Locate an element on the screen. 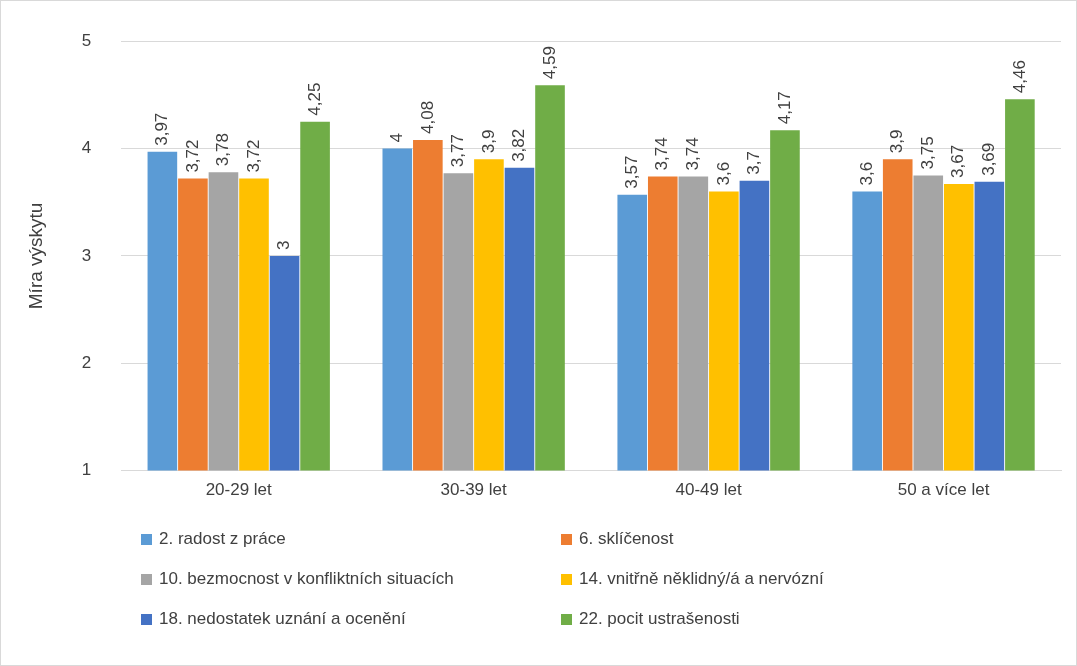 Image resolution: width=1077 pixels, height=666 pixels. data-label: 3,67 is located at coordinates (958, 161).